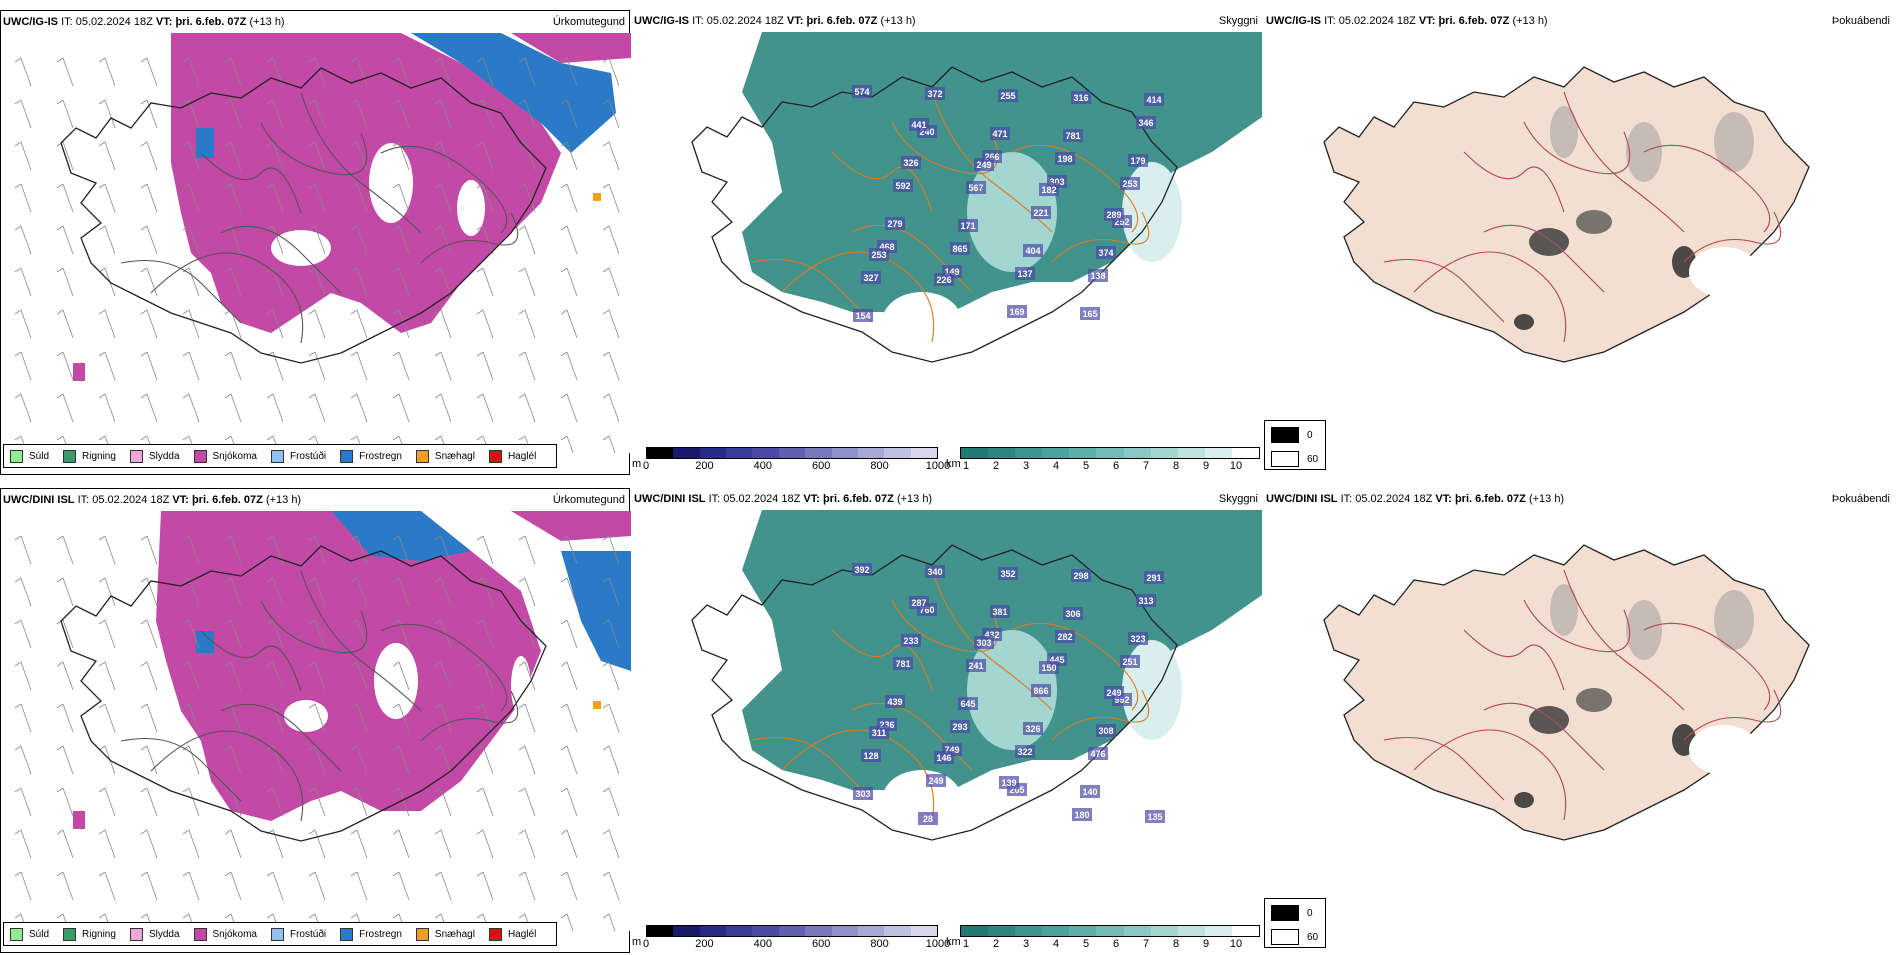  I want to click on cloud-base-label: 241, so click(975, 666).